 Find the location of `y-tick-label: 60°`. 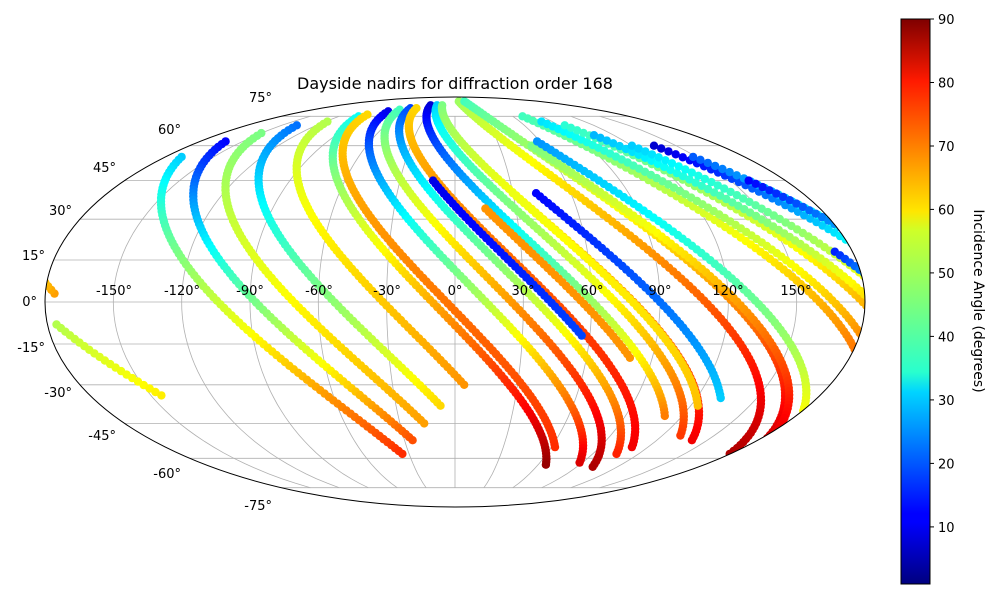

y-tick-label: 60° is located at coordinates (169, 130).